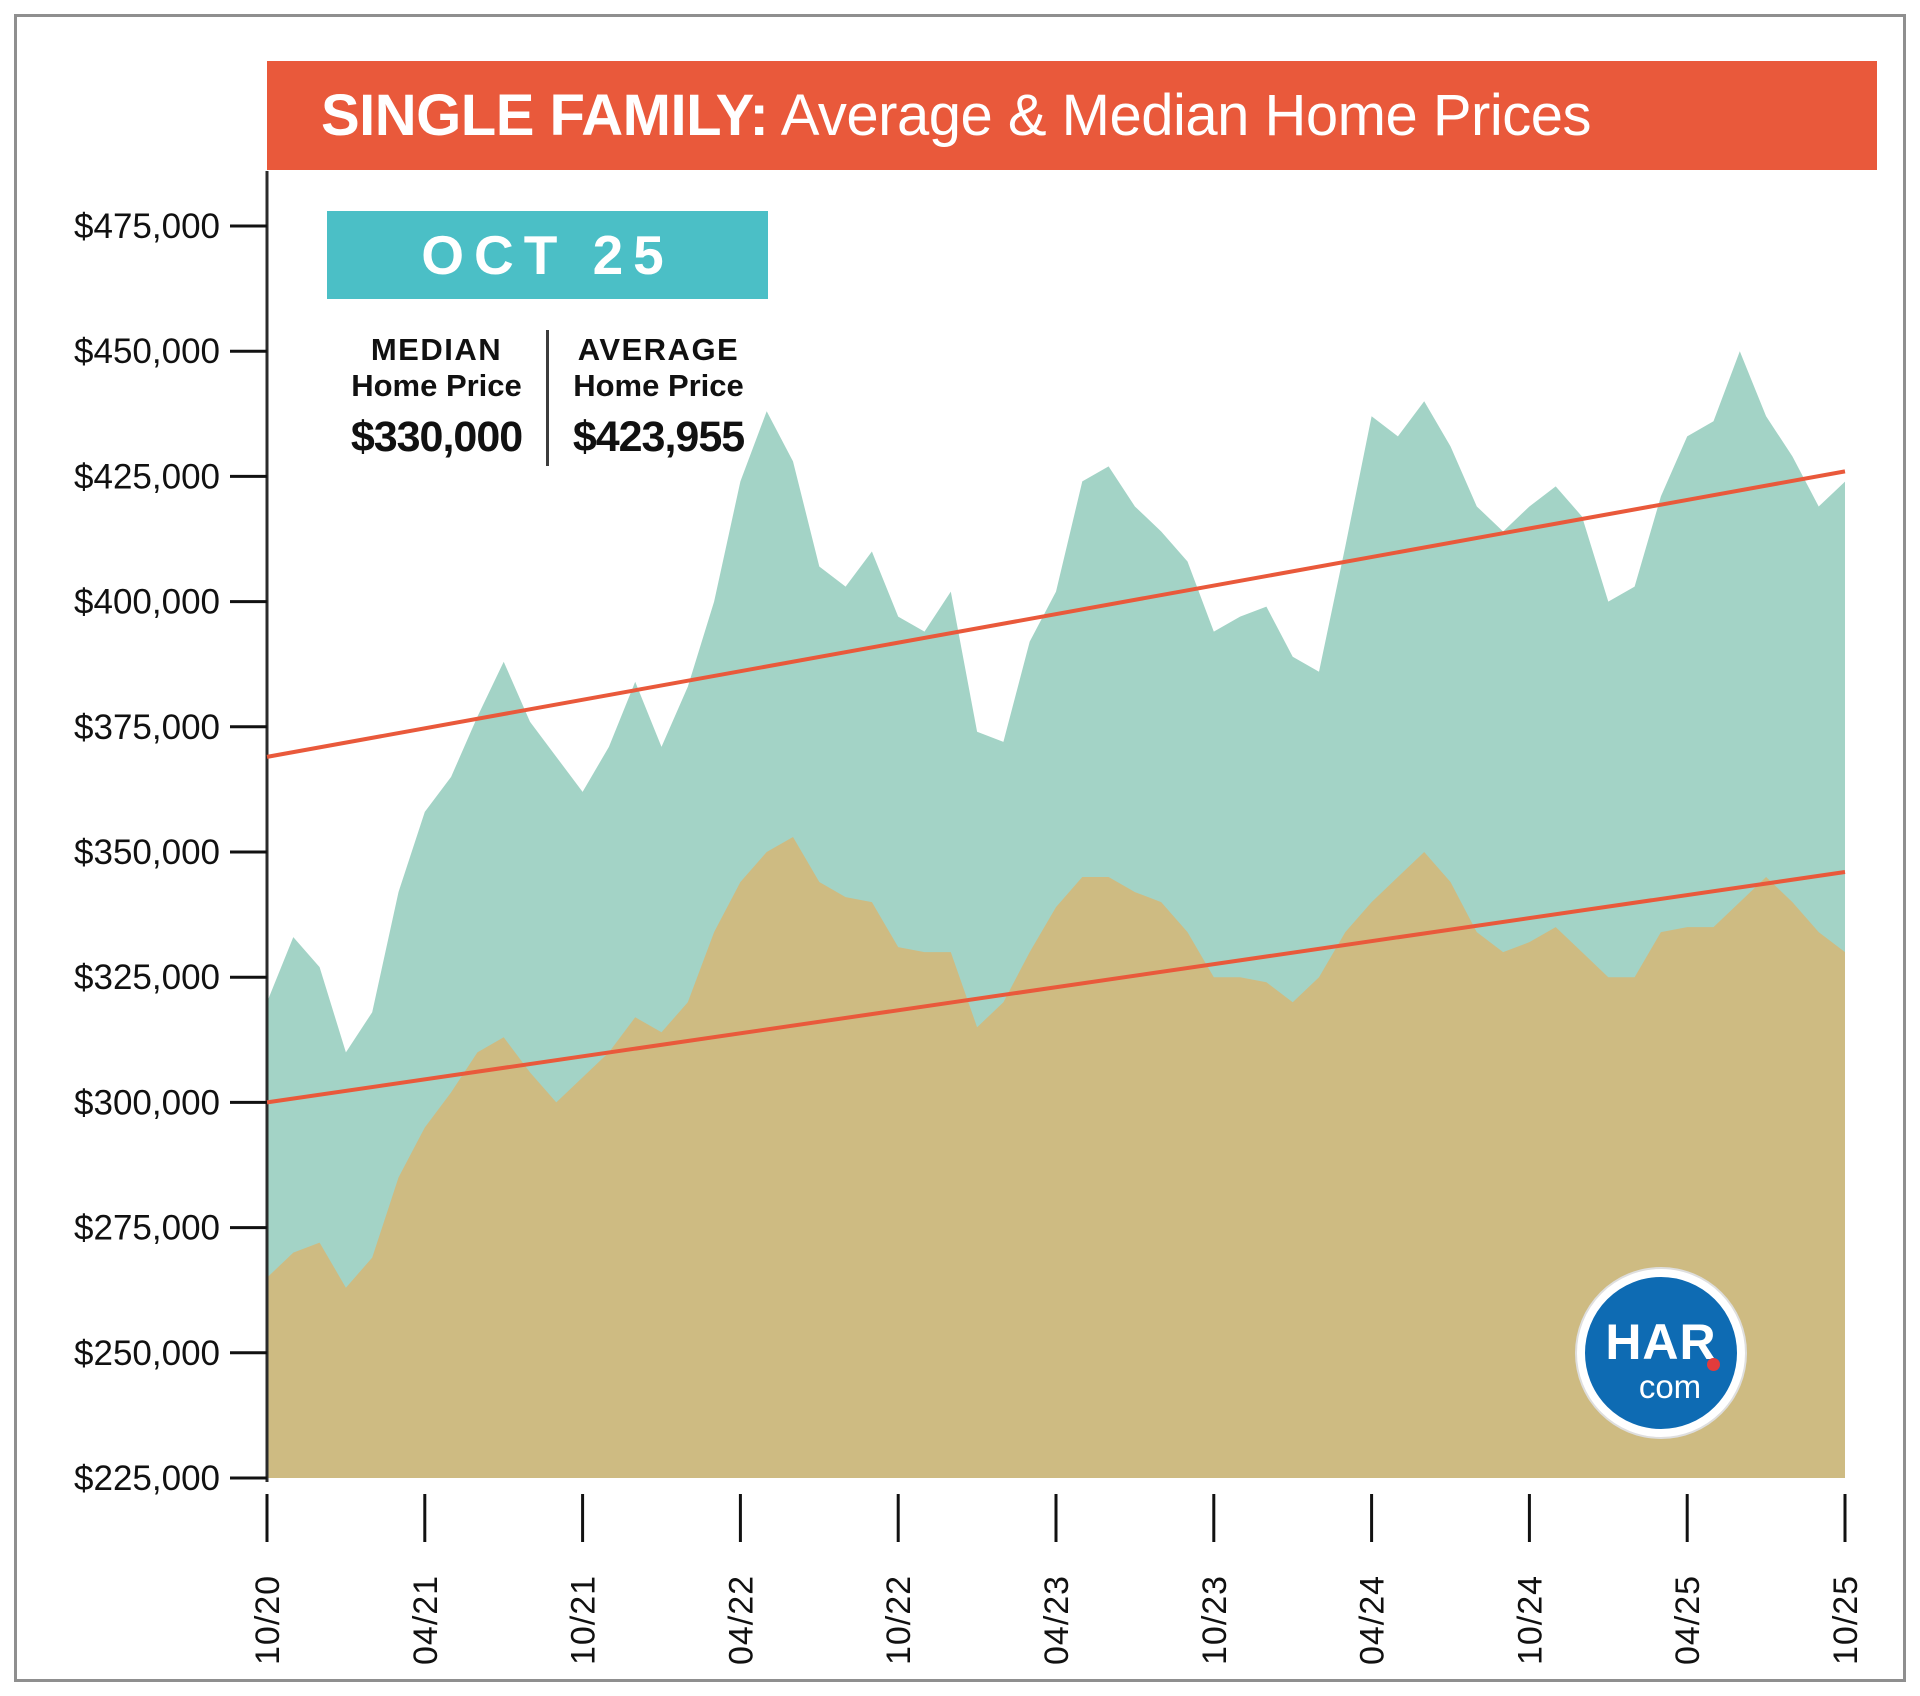 Image resolution: width=1920 pixels, height=1696 pixels. Describe the element at coordinates (147, 977) in the screenshot. I see `y-axis-tick-label: $325,000` at that location.